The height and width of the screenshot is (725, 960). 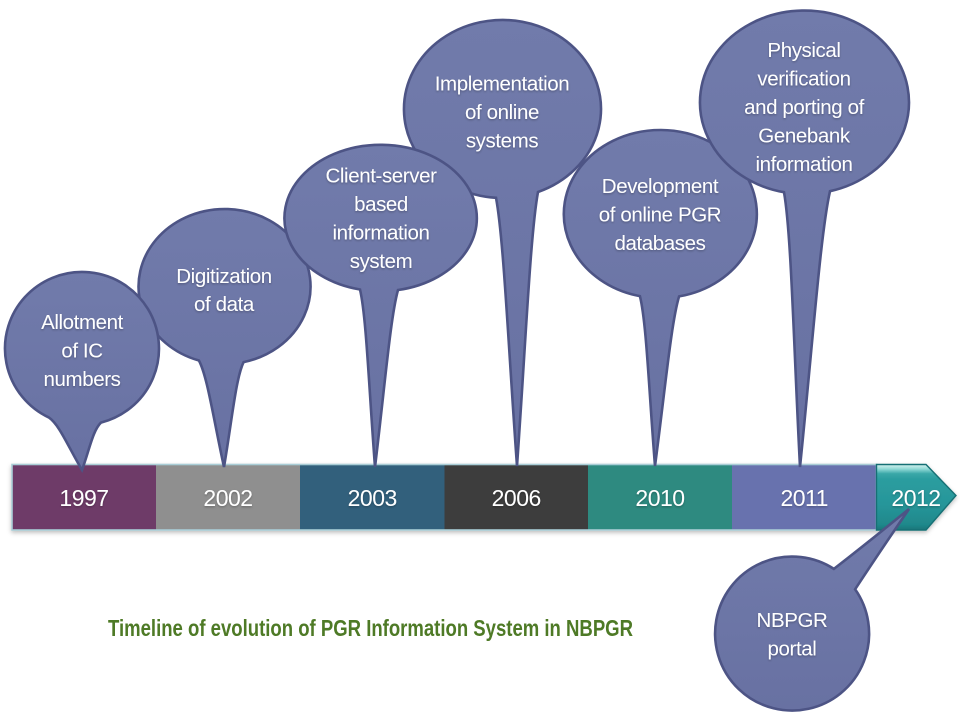 What do you see at coordinates (804, 107) in the screenshot?
I see `svg-text: and porting of` at bounding box center [804, 107].